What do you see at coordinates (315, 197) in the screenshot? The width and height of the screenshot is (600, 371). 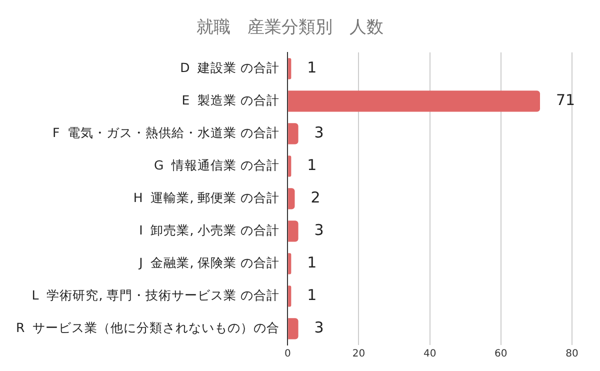 I see `data-label: 2` at bounding box center [315, 197].